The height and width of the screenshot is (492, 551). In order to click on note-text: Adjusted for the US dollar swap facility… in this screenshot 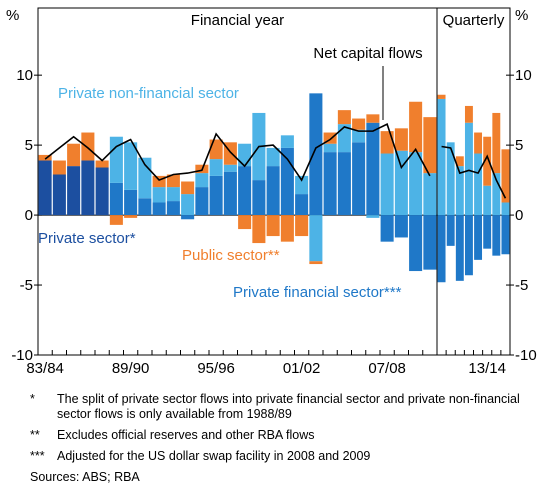, I will do `click(214, 456)`.